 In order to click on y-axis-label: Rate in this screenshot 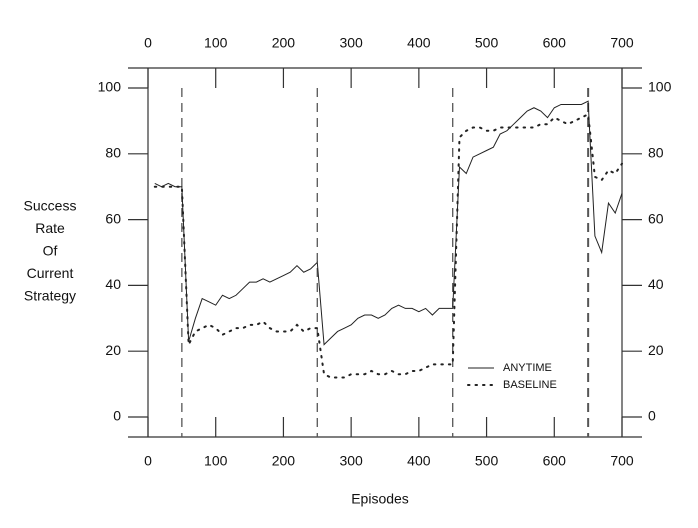, I will do `click(50, 228)`.